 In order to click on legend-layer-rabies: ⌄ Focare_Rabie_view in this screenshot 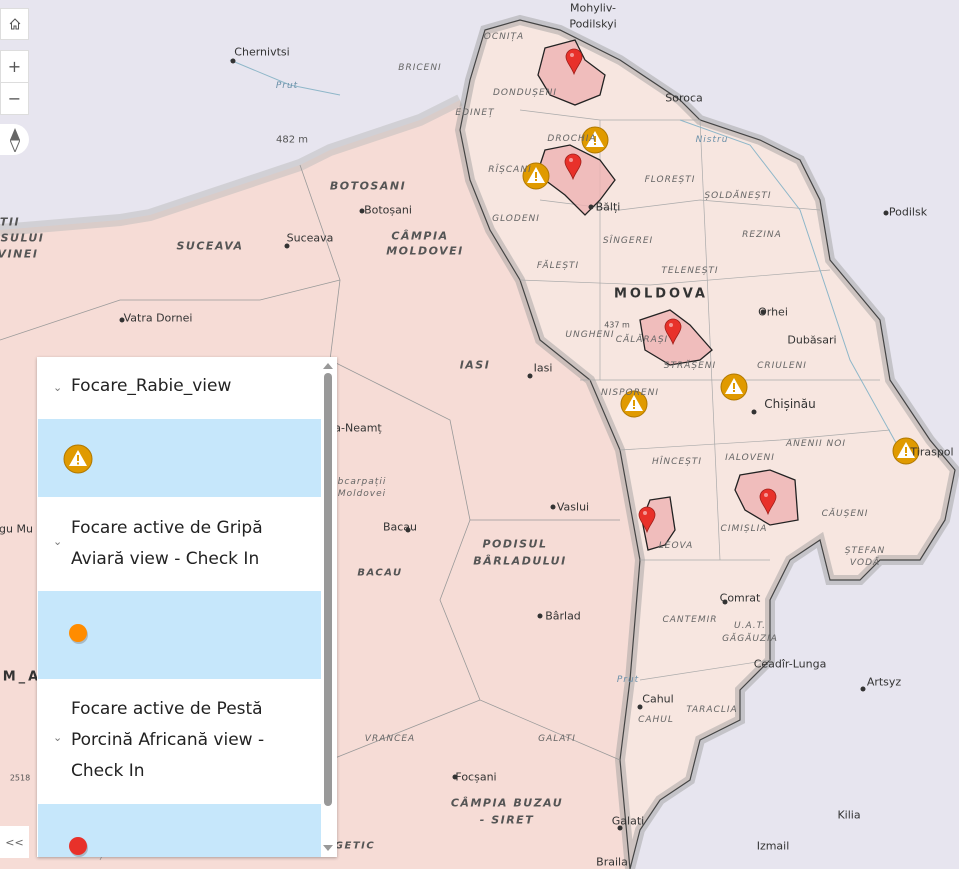, I will do `click(179, 388)`.